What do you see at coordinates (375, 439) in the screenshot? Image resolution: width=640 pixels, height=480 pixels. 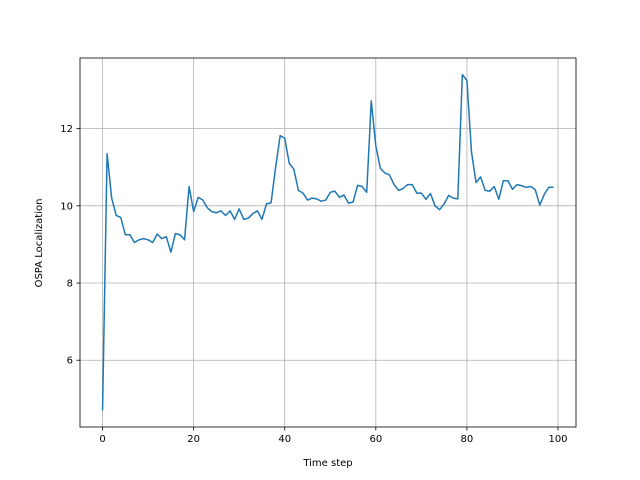 I see `x-tick-label: 60` at bounding box center [375, 439].